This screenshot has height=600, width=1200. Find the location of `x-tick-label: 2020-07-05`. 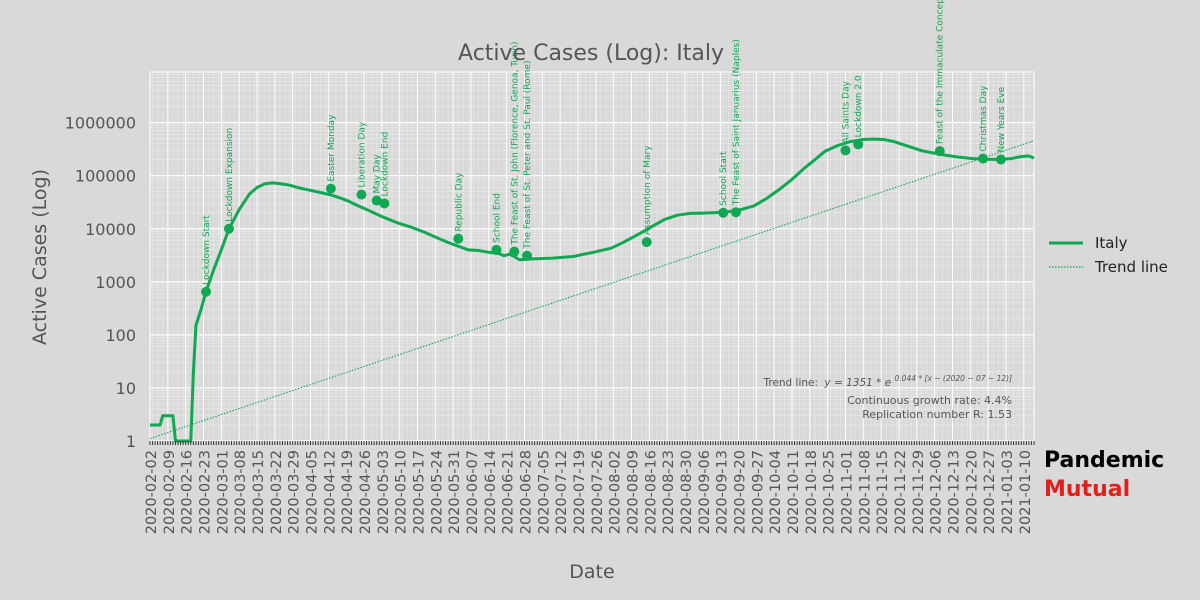

x-tick-label: 2020-07-05 is located at coordinates (544, 492).